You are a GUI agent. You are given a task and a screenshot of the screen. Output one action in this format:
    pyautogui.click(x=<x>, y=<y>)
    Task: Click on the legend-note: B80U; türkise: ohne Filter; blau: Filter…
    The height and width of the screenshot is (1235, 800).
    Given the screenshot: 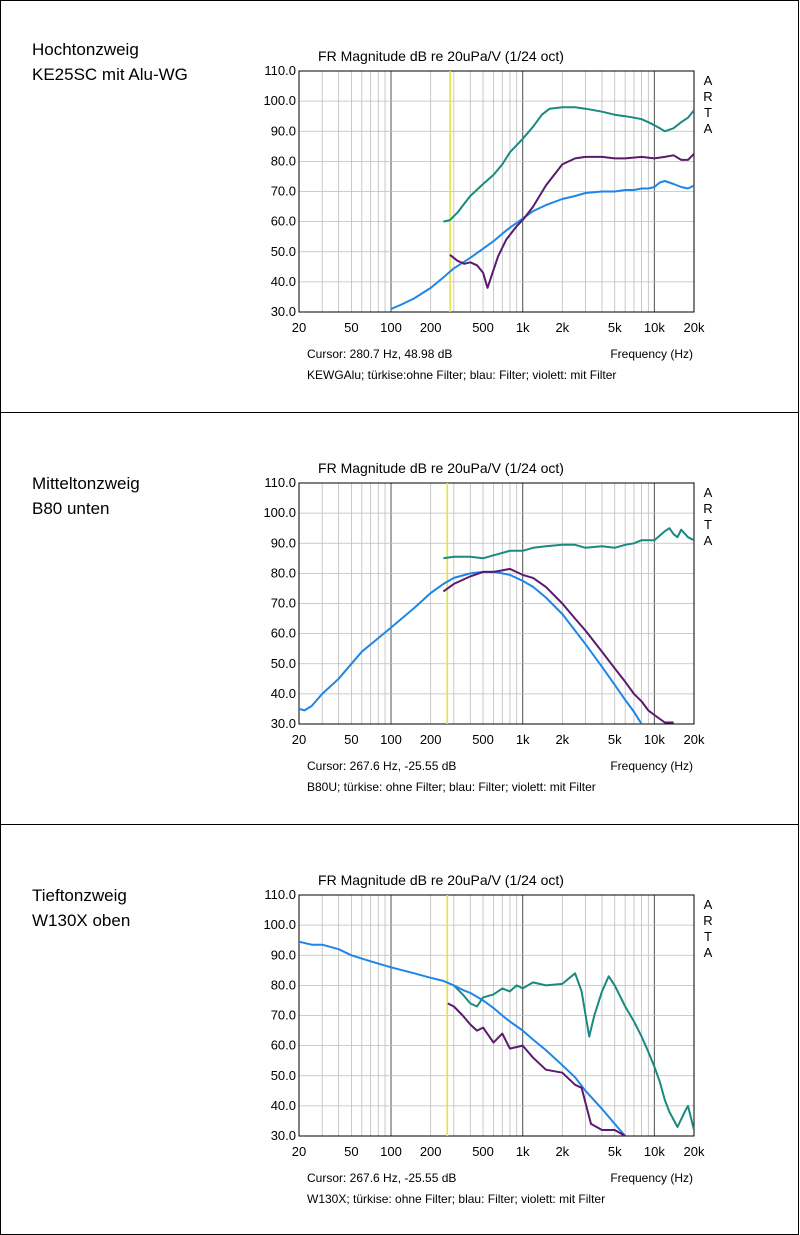 What is the action you would take?
    pyautogui.click(x=451, y=787)
    